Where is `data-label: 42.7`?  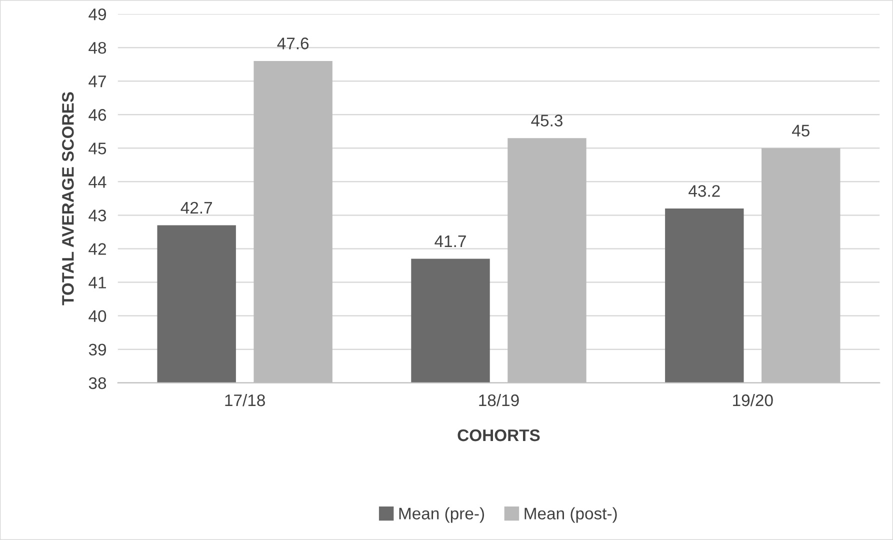 data-label: 42.7 is located at coordinates (196, 208).